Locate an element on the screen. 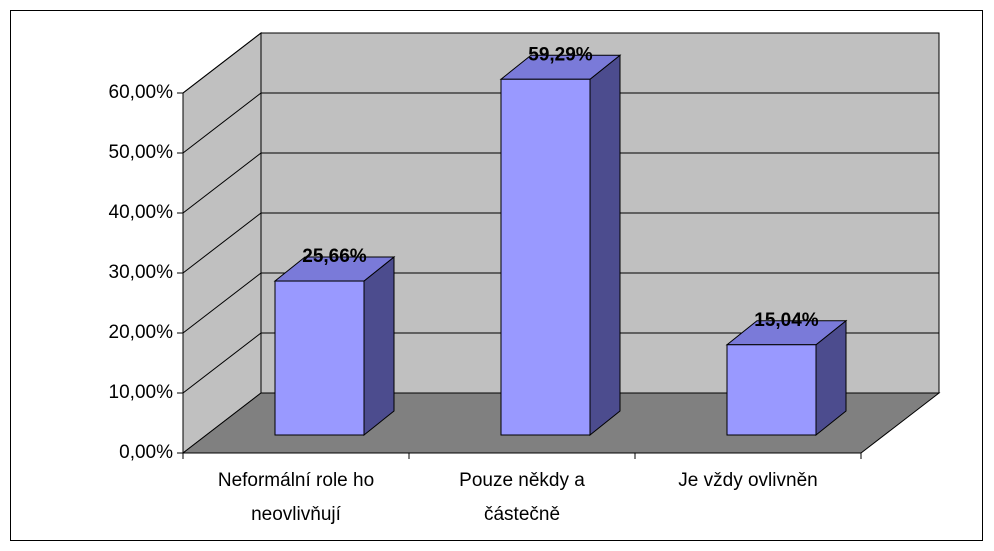 Image resolution: width=994 pixels, height=551 pixels. x-tick-label: Je vždy ovlivněn is located at coordinates (748, 480).